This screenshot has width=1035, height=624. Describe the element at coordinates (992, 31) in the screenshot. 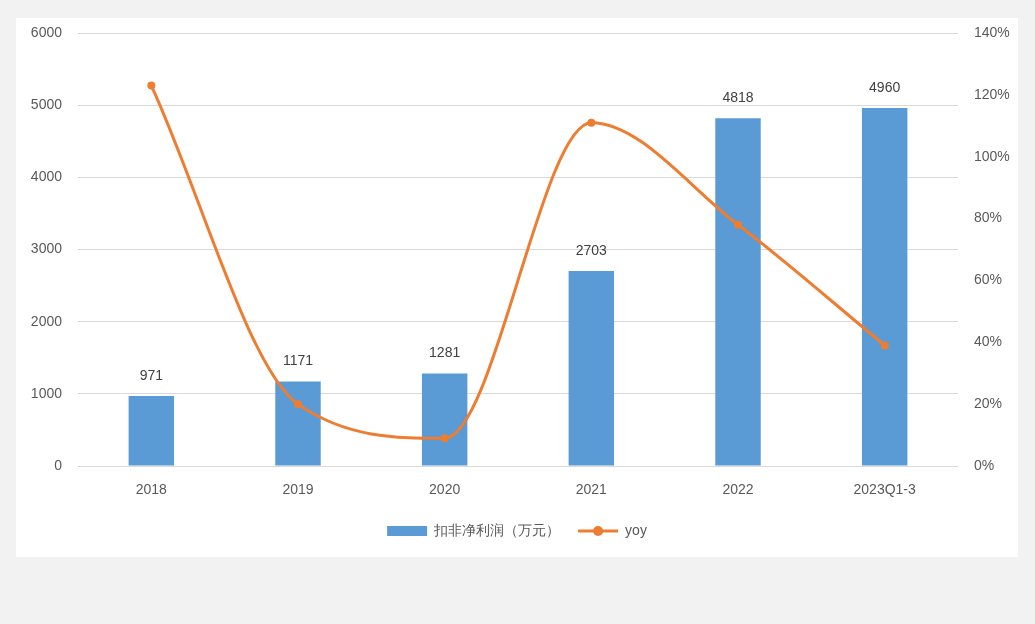

I see `y2-tick-label: 140%` at that location.